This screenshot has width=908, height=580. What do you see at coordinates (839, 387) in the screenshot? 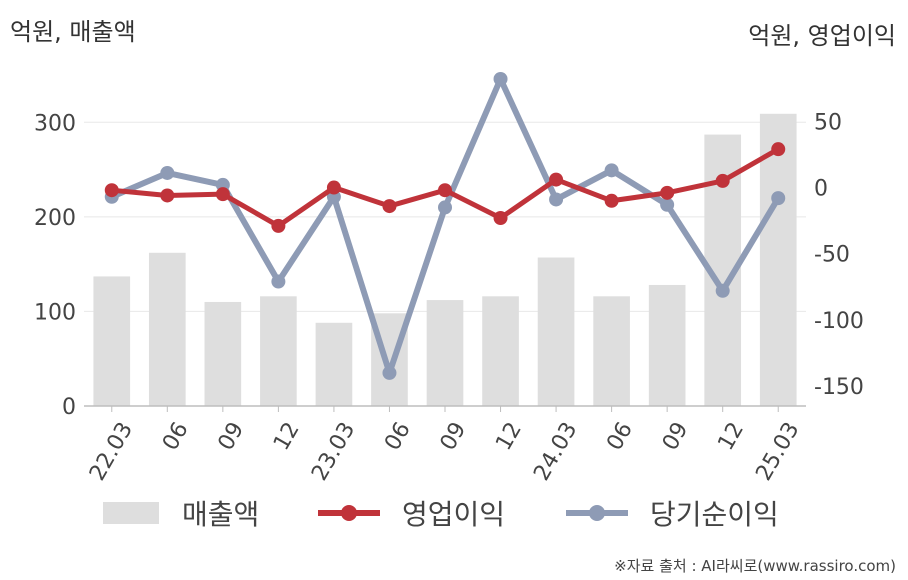
I see `right-tick-label: -150` at bounding box center [839, 387].